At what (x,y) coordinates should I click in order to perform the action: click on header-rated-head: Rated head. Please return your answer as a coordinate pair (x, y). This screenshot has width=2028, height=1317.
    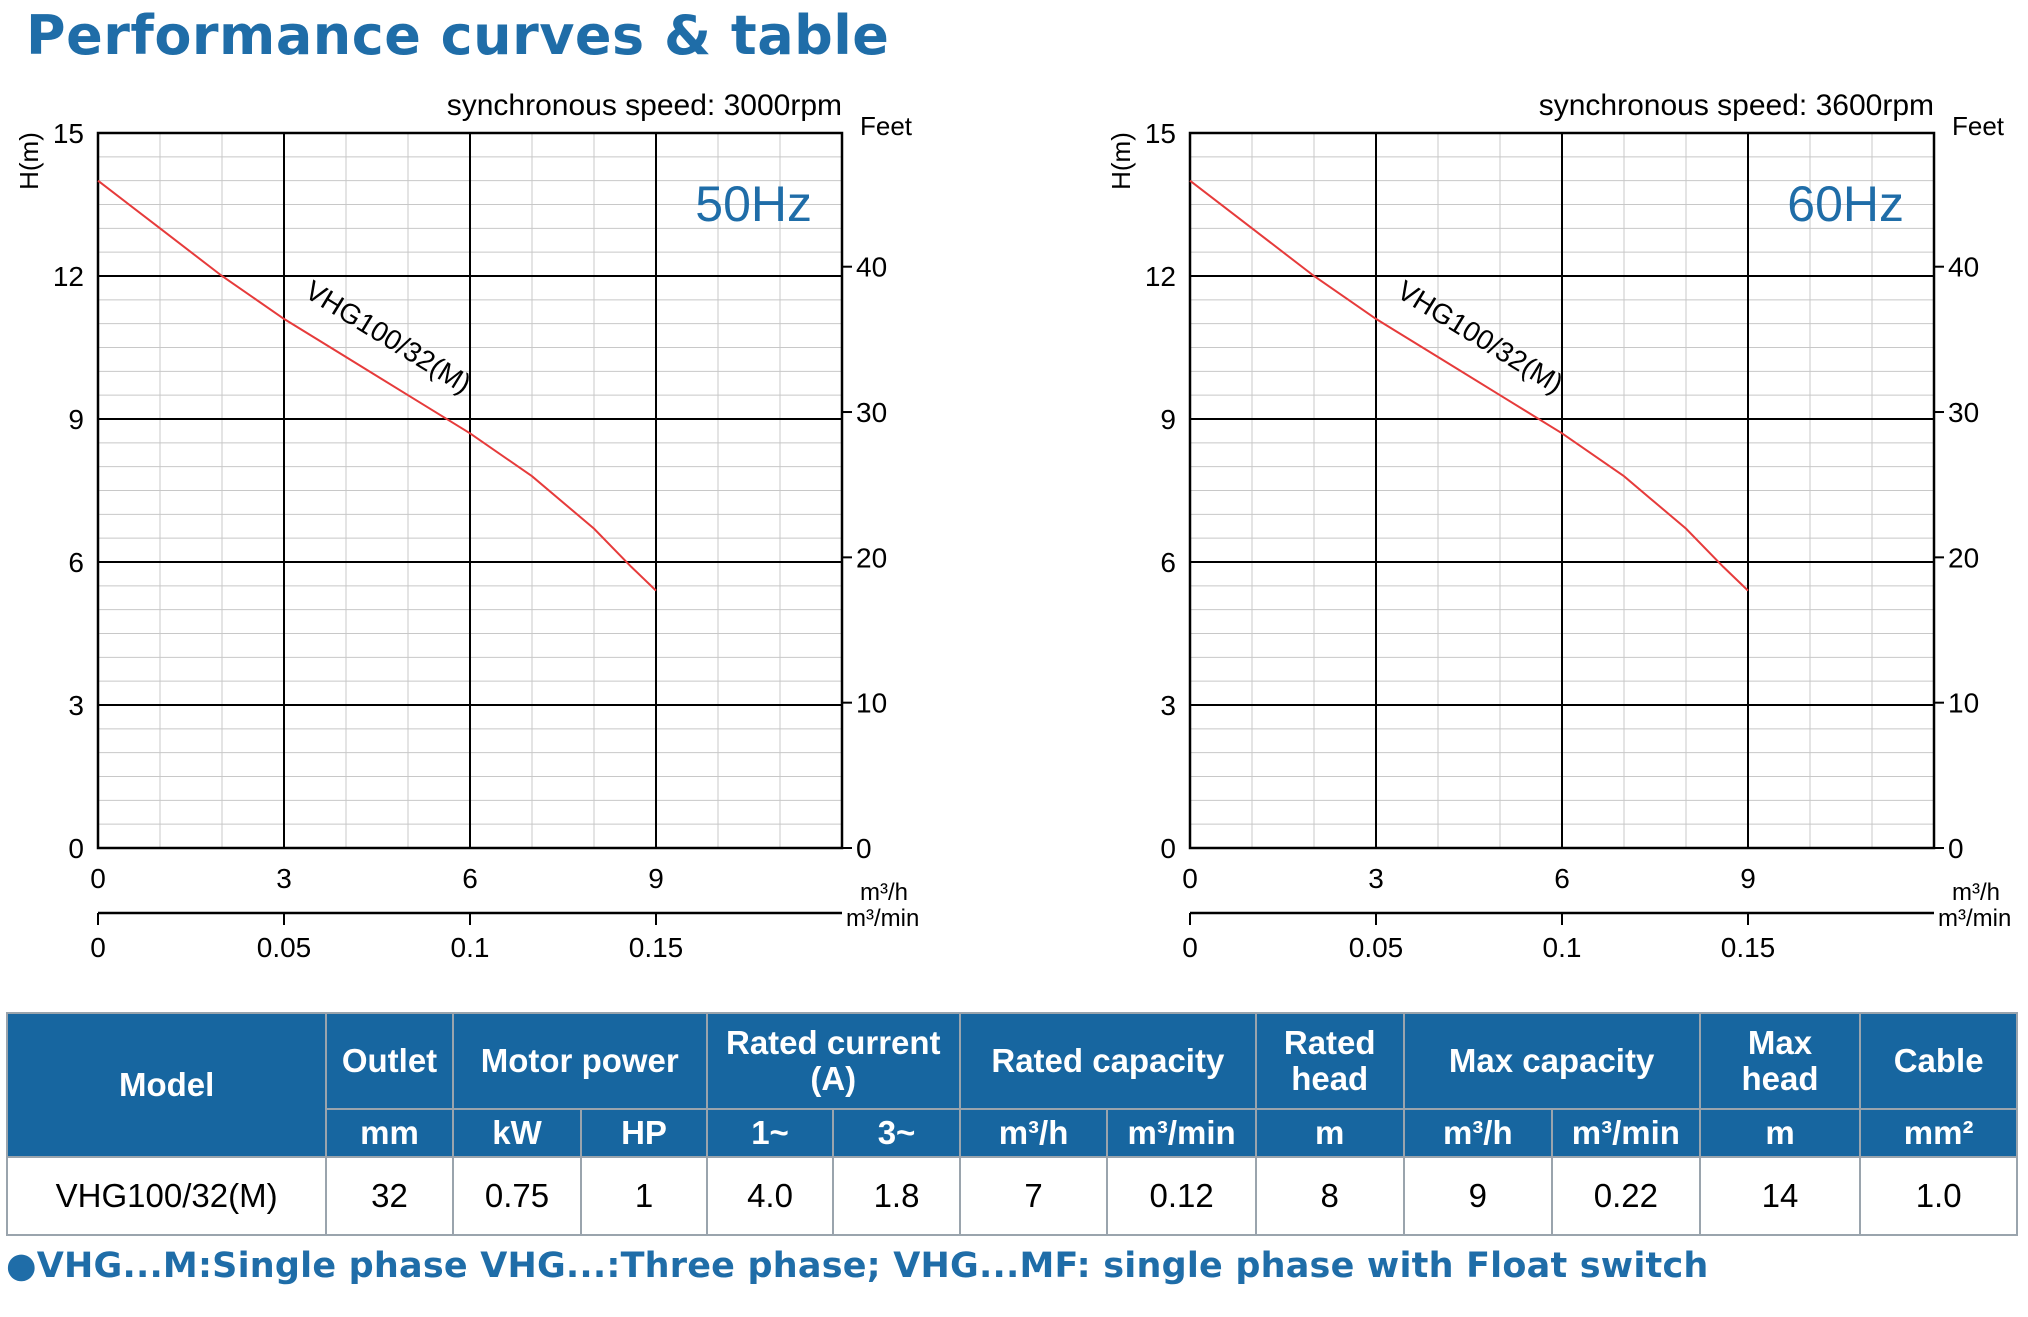
    Looking at the image, I should click on (1329, 1061).